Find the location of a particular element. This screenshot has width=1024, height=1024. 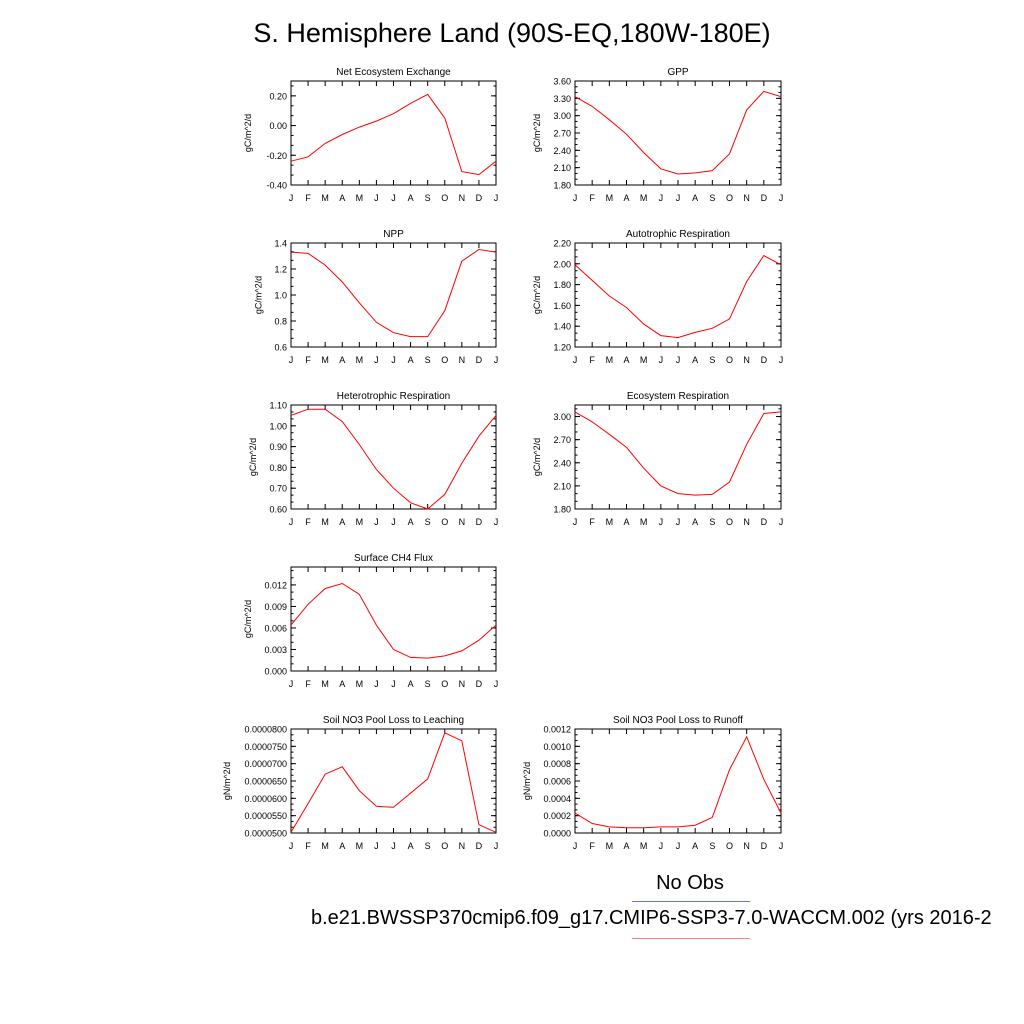

y-tick-label: 1.10 is located at coordinates (278, 406).